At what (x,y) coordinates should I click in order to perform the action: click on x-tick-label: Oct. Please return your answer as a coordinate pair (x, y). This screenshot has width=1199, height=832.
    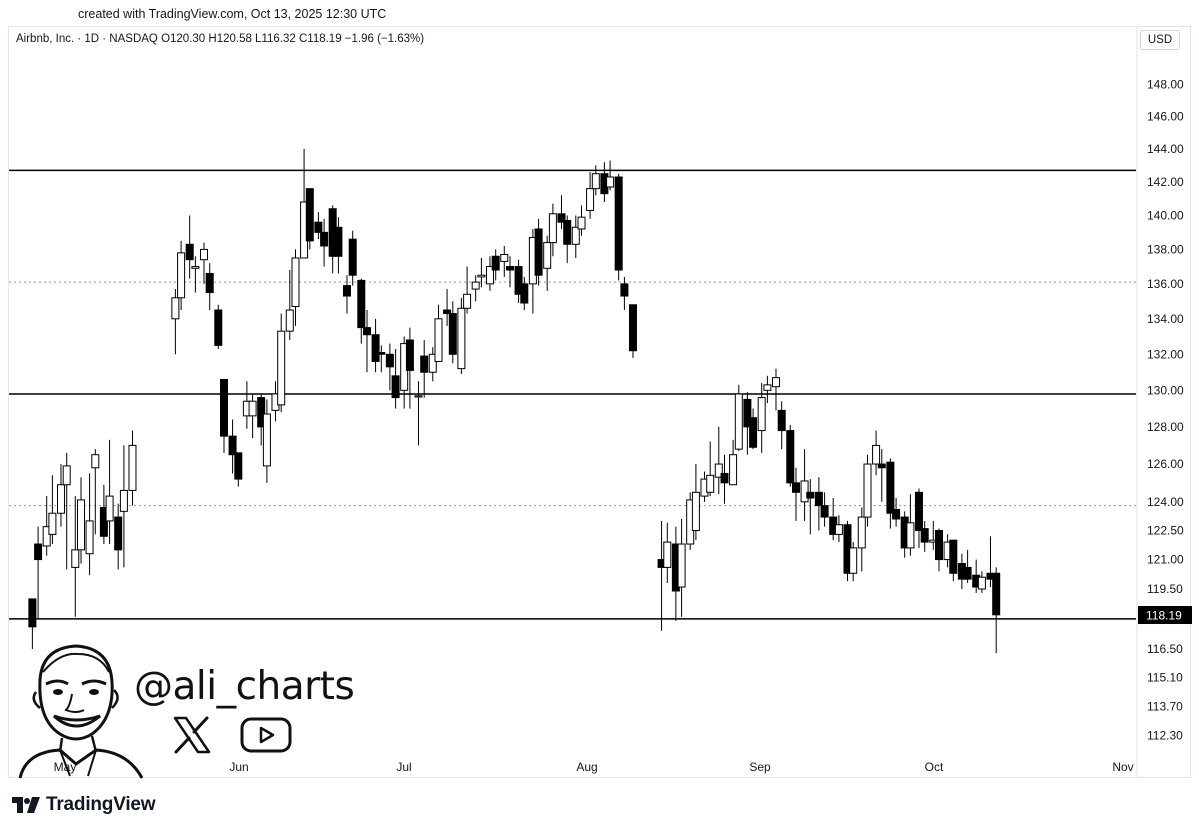
    Looking at the image, I should click on (934, 767).